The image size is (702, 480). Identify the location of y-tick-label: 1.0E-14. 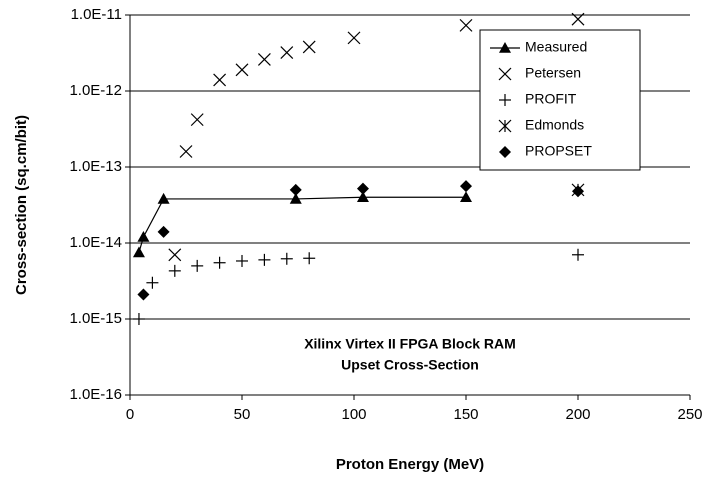
(95, 242).